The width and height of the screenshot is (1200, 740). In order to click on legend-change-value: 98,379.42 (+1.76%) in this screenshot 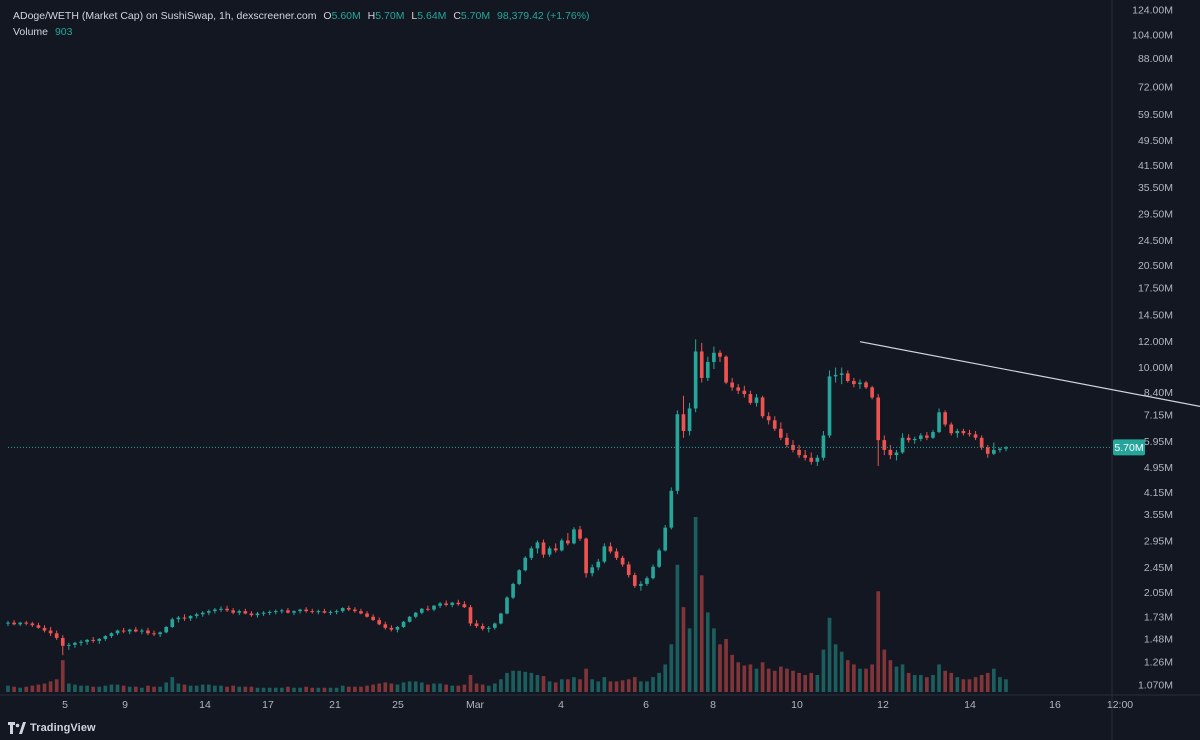, I will do `click(543, 16)`.